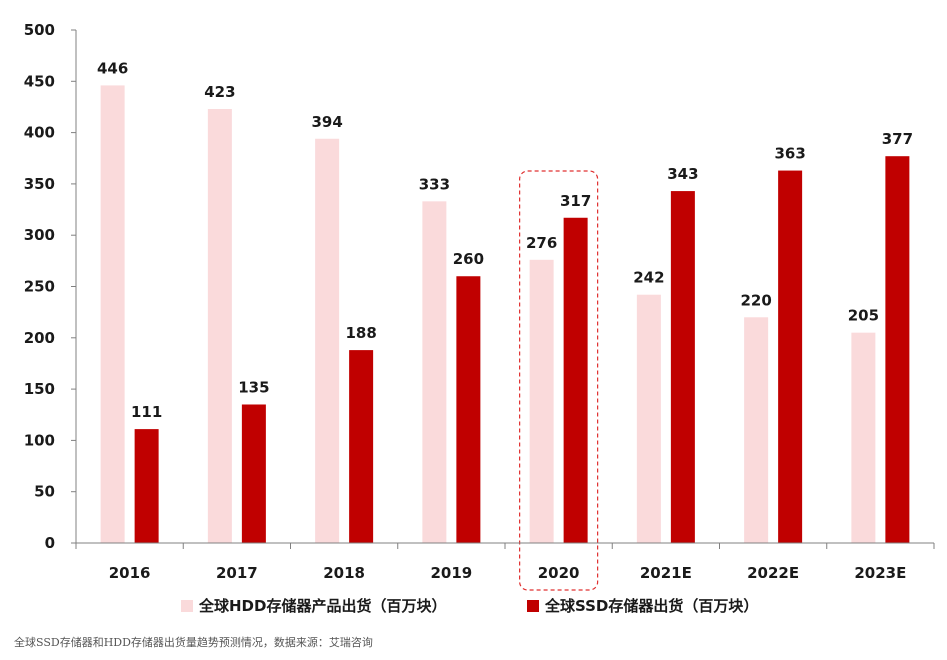  What do you see at coordinates (112, 68) in the screenshot?
I see `data-label-hdd-2016: 446` at bounding box center [112, 68].